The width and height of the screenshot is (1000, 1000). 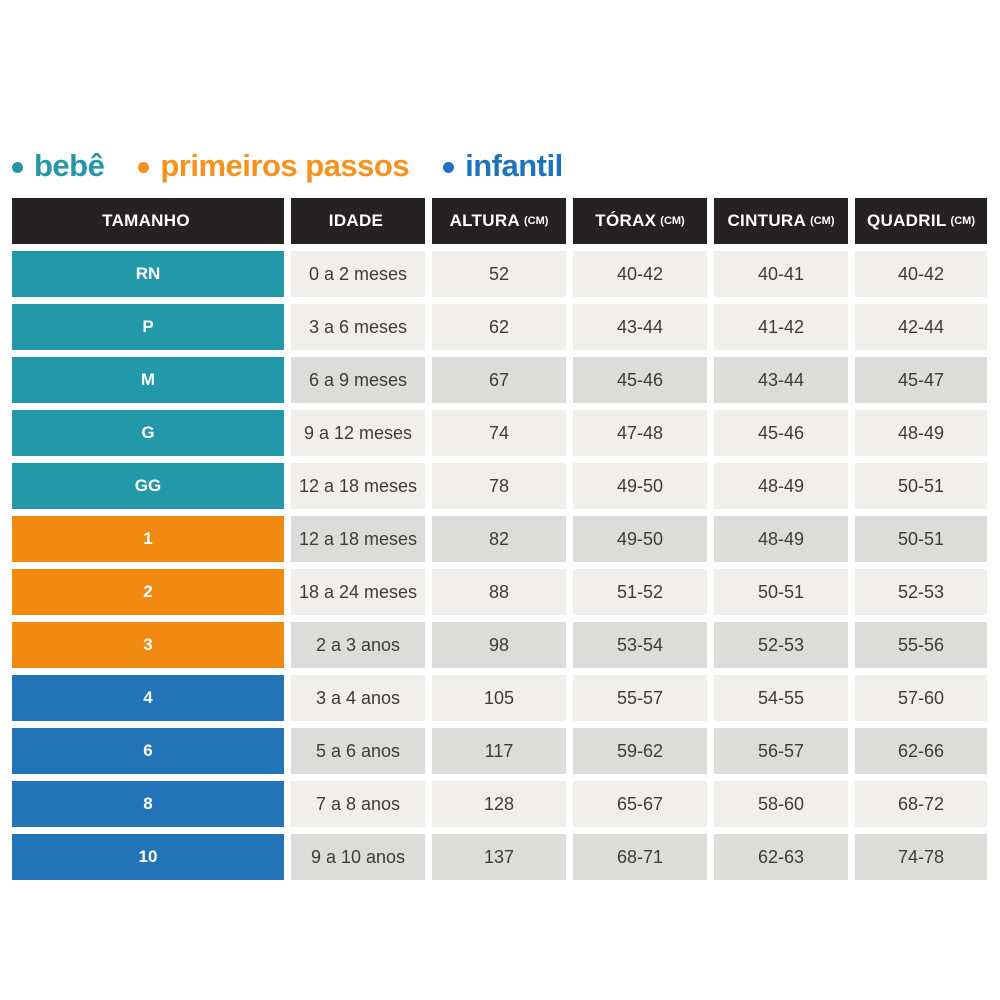 I want to click on height-cell: 88, so click(x=499, y=592).